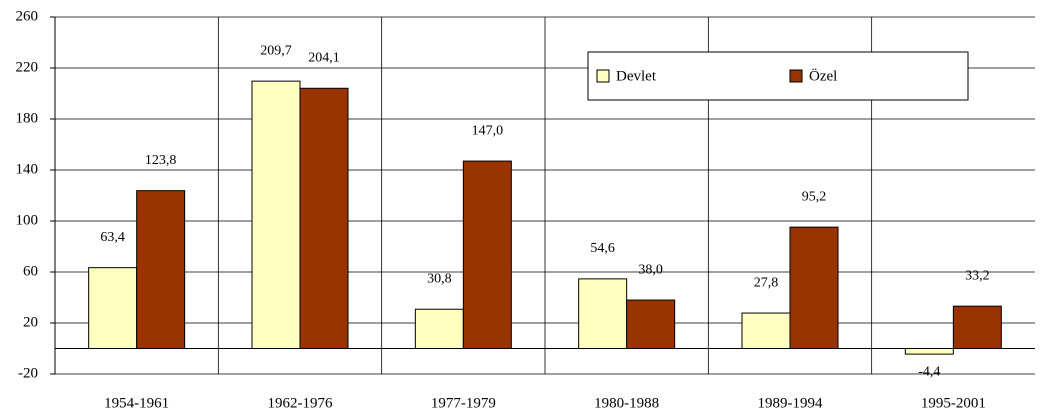 Image resolution: width=1043 pixels, height=417 pixels. What do you see at coordinates (778, 76) in the screenshot?
I see `legend-box` at bounding box center [778, 76].